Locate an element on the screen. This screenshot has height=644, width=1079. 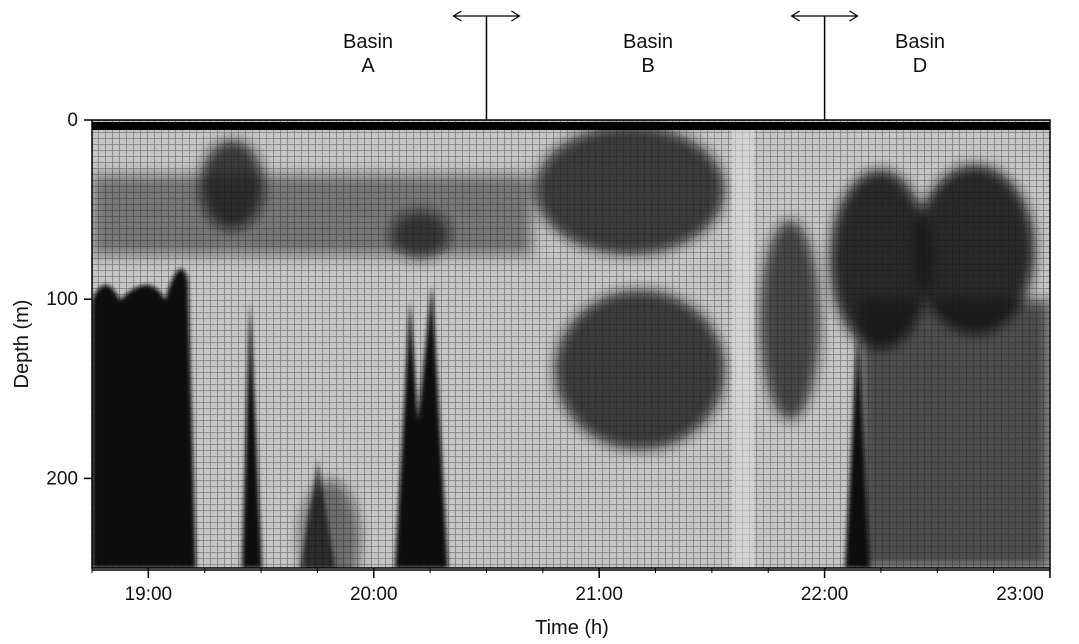
y-axis-title: Depth (m) is located at coordinates (22, 344).